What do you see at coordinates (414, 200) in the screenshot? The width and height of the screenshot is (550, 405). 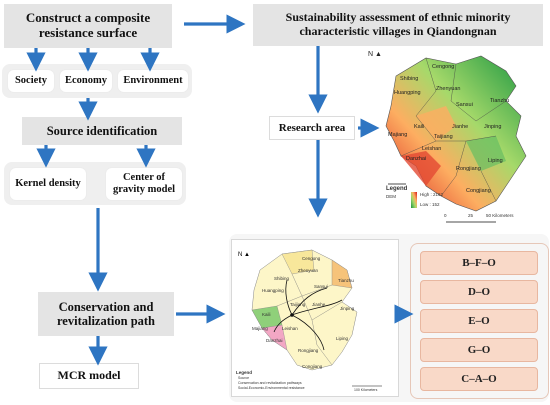 I see `dem-legend-ramp` at bounding box center [414, 200].